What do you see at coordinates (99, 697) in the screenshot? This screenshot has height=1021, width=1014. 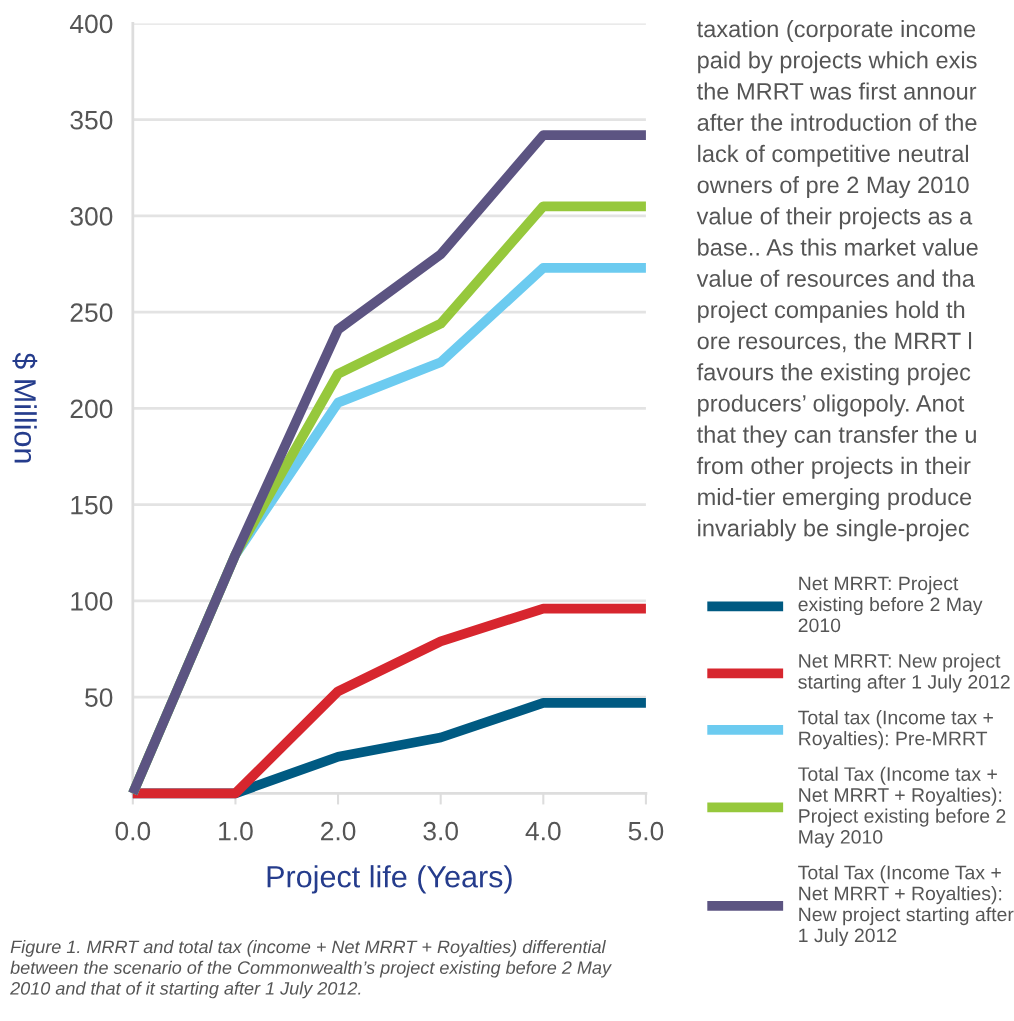 I see `y-tick-label: 50` at bounding box center [99, 697].